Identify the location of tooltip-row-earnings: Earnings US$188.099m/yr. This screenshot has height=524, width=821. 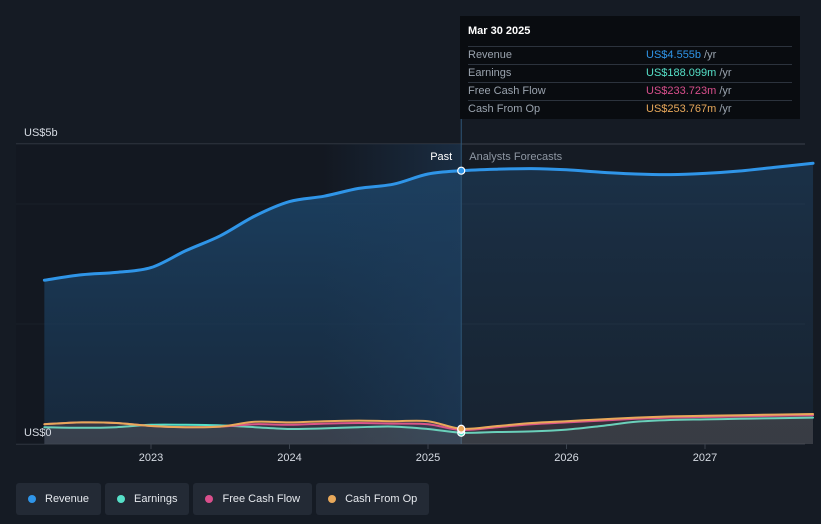
(630, 73).